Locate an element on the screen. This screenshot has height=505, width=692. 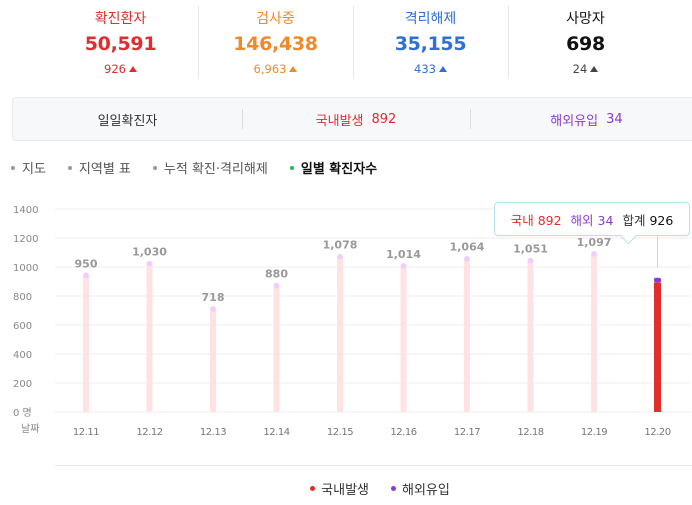
y-tick-label: 400 is located at coordinates (22, 355).